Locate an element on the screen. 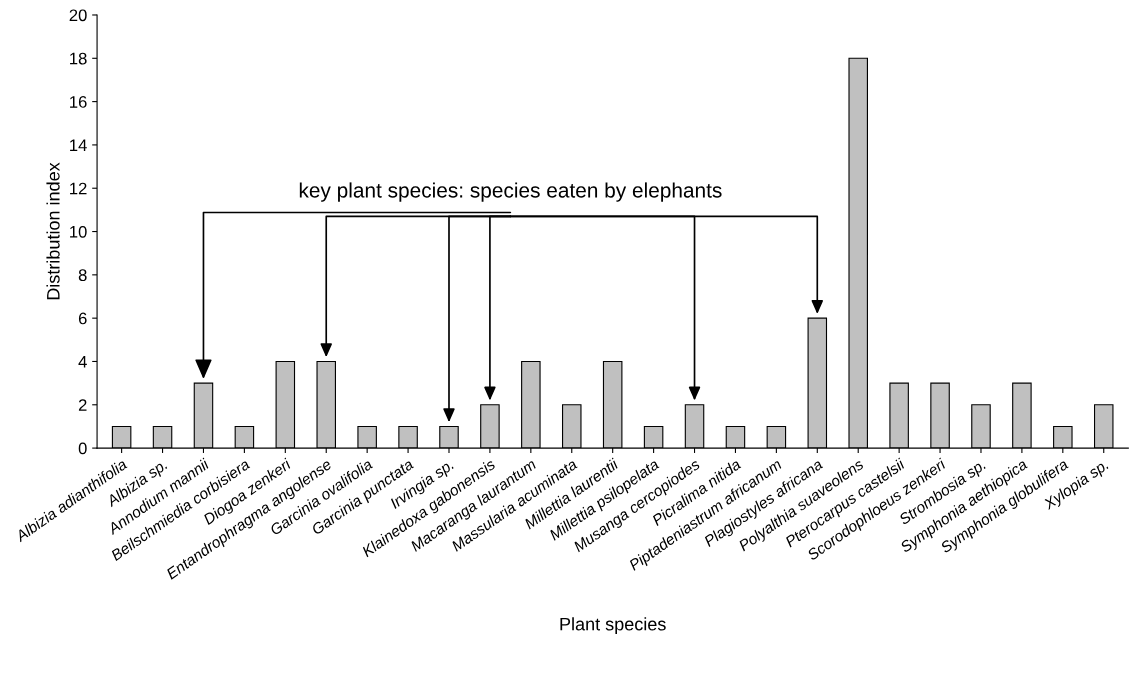 The width and height of the screenshot is (1142, 681). y-tick-label: 10 is located at coordinates (78, 231).